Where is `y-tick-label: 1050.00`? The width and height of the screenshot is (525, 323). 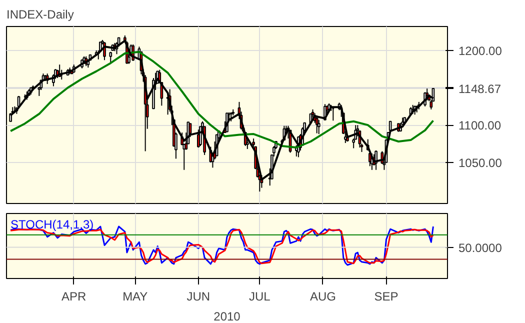
y-tick-label: 1050.00 is located at coordinates (480, 163).